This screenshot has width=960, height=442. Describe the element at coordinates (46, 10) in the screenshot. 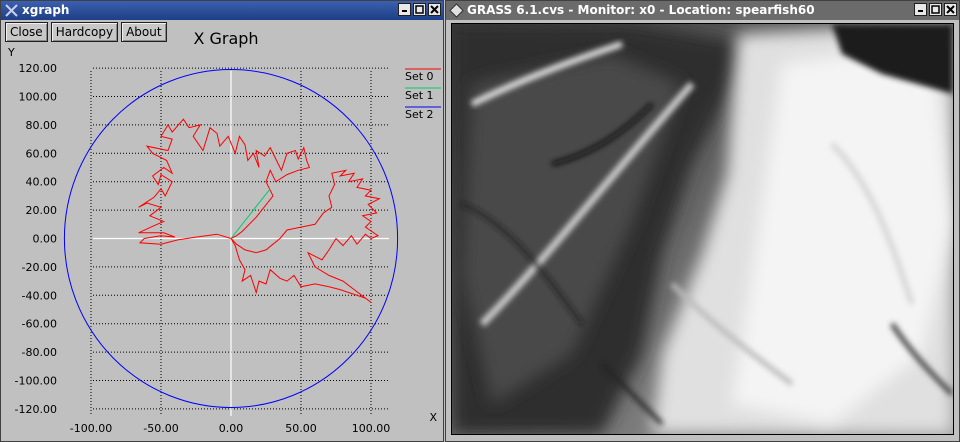

I see `xgraph-window-title: xgraph` at that location.